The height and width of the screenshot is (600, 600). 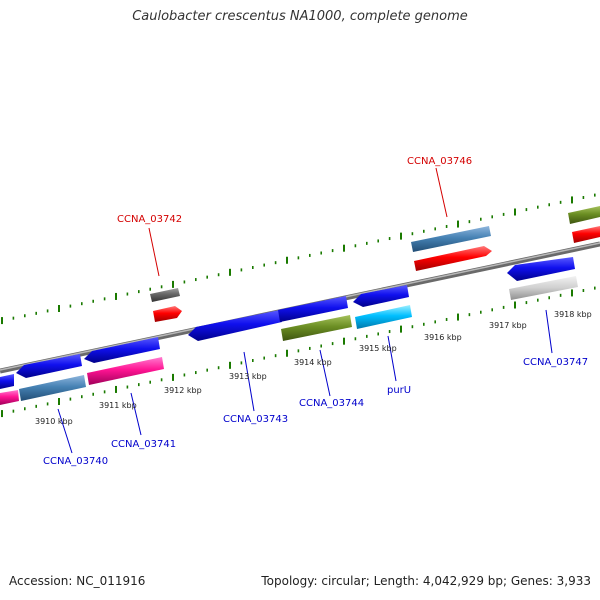 I want to click on kbp-label: 3917 kbp, so click(x=508, y=325).